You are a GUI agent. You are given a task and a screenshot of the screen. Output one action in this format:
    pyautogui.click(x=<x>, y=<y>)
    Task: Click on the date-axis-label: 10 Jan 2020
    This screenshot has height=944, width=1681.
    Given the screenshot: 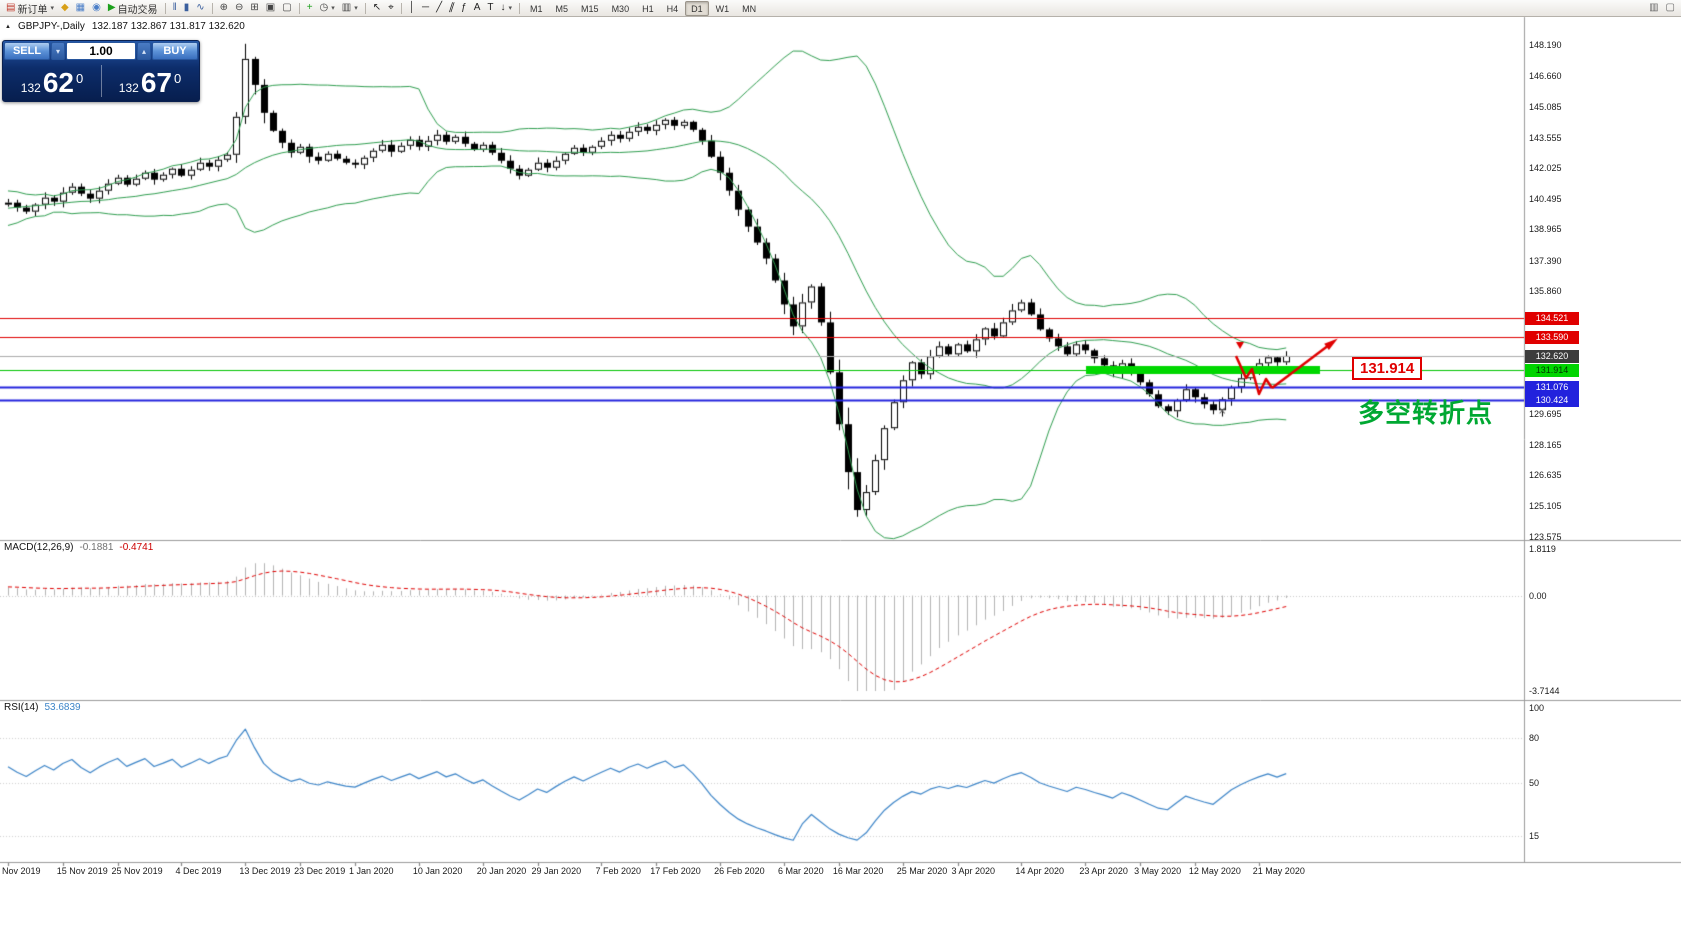 What is the action you would take?
    pyautogui.click(x=437, y=871)
    